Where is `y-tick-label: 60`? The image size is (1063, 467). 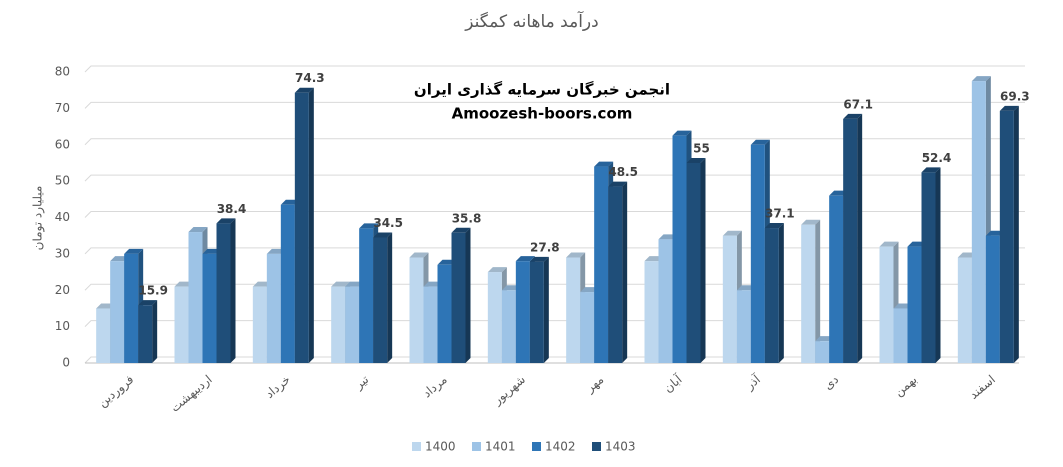 y-tick-label: 60 is located at coordinates (62, 144).